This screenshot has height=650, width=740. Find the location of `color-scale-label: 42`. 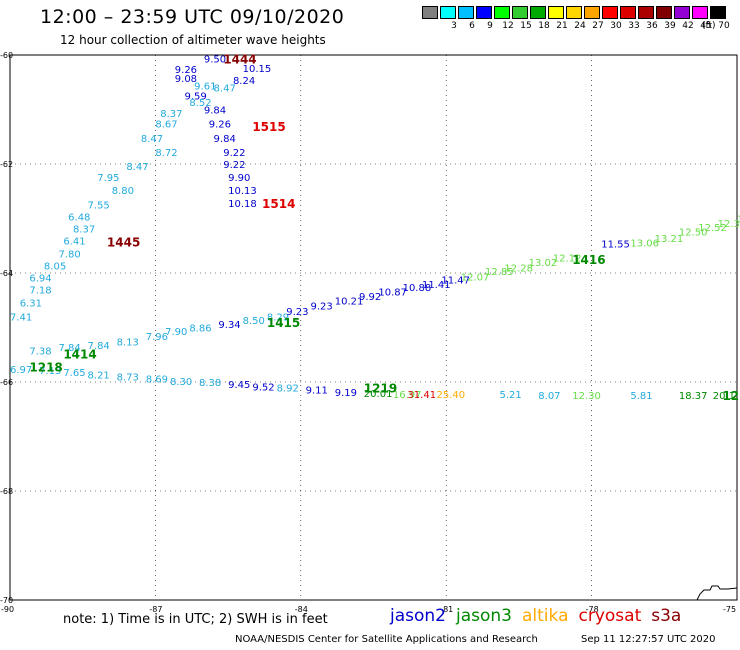

color-scale-label: 42 is located at coordinates (688, 26).